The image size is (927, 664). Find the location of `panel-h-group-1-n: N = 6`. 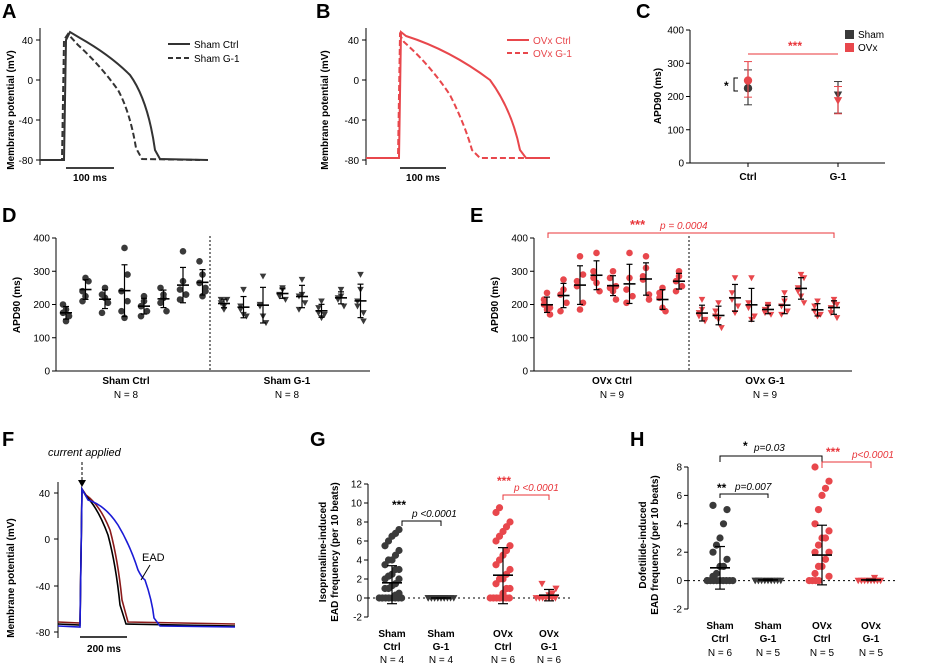

panel-h-group-1-n: N = 6 is located at coordinates (720, 653).